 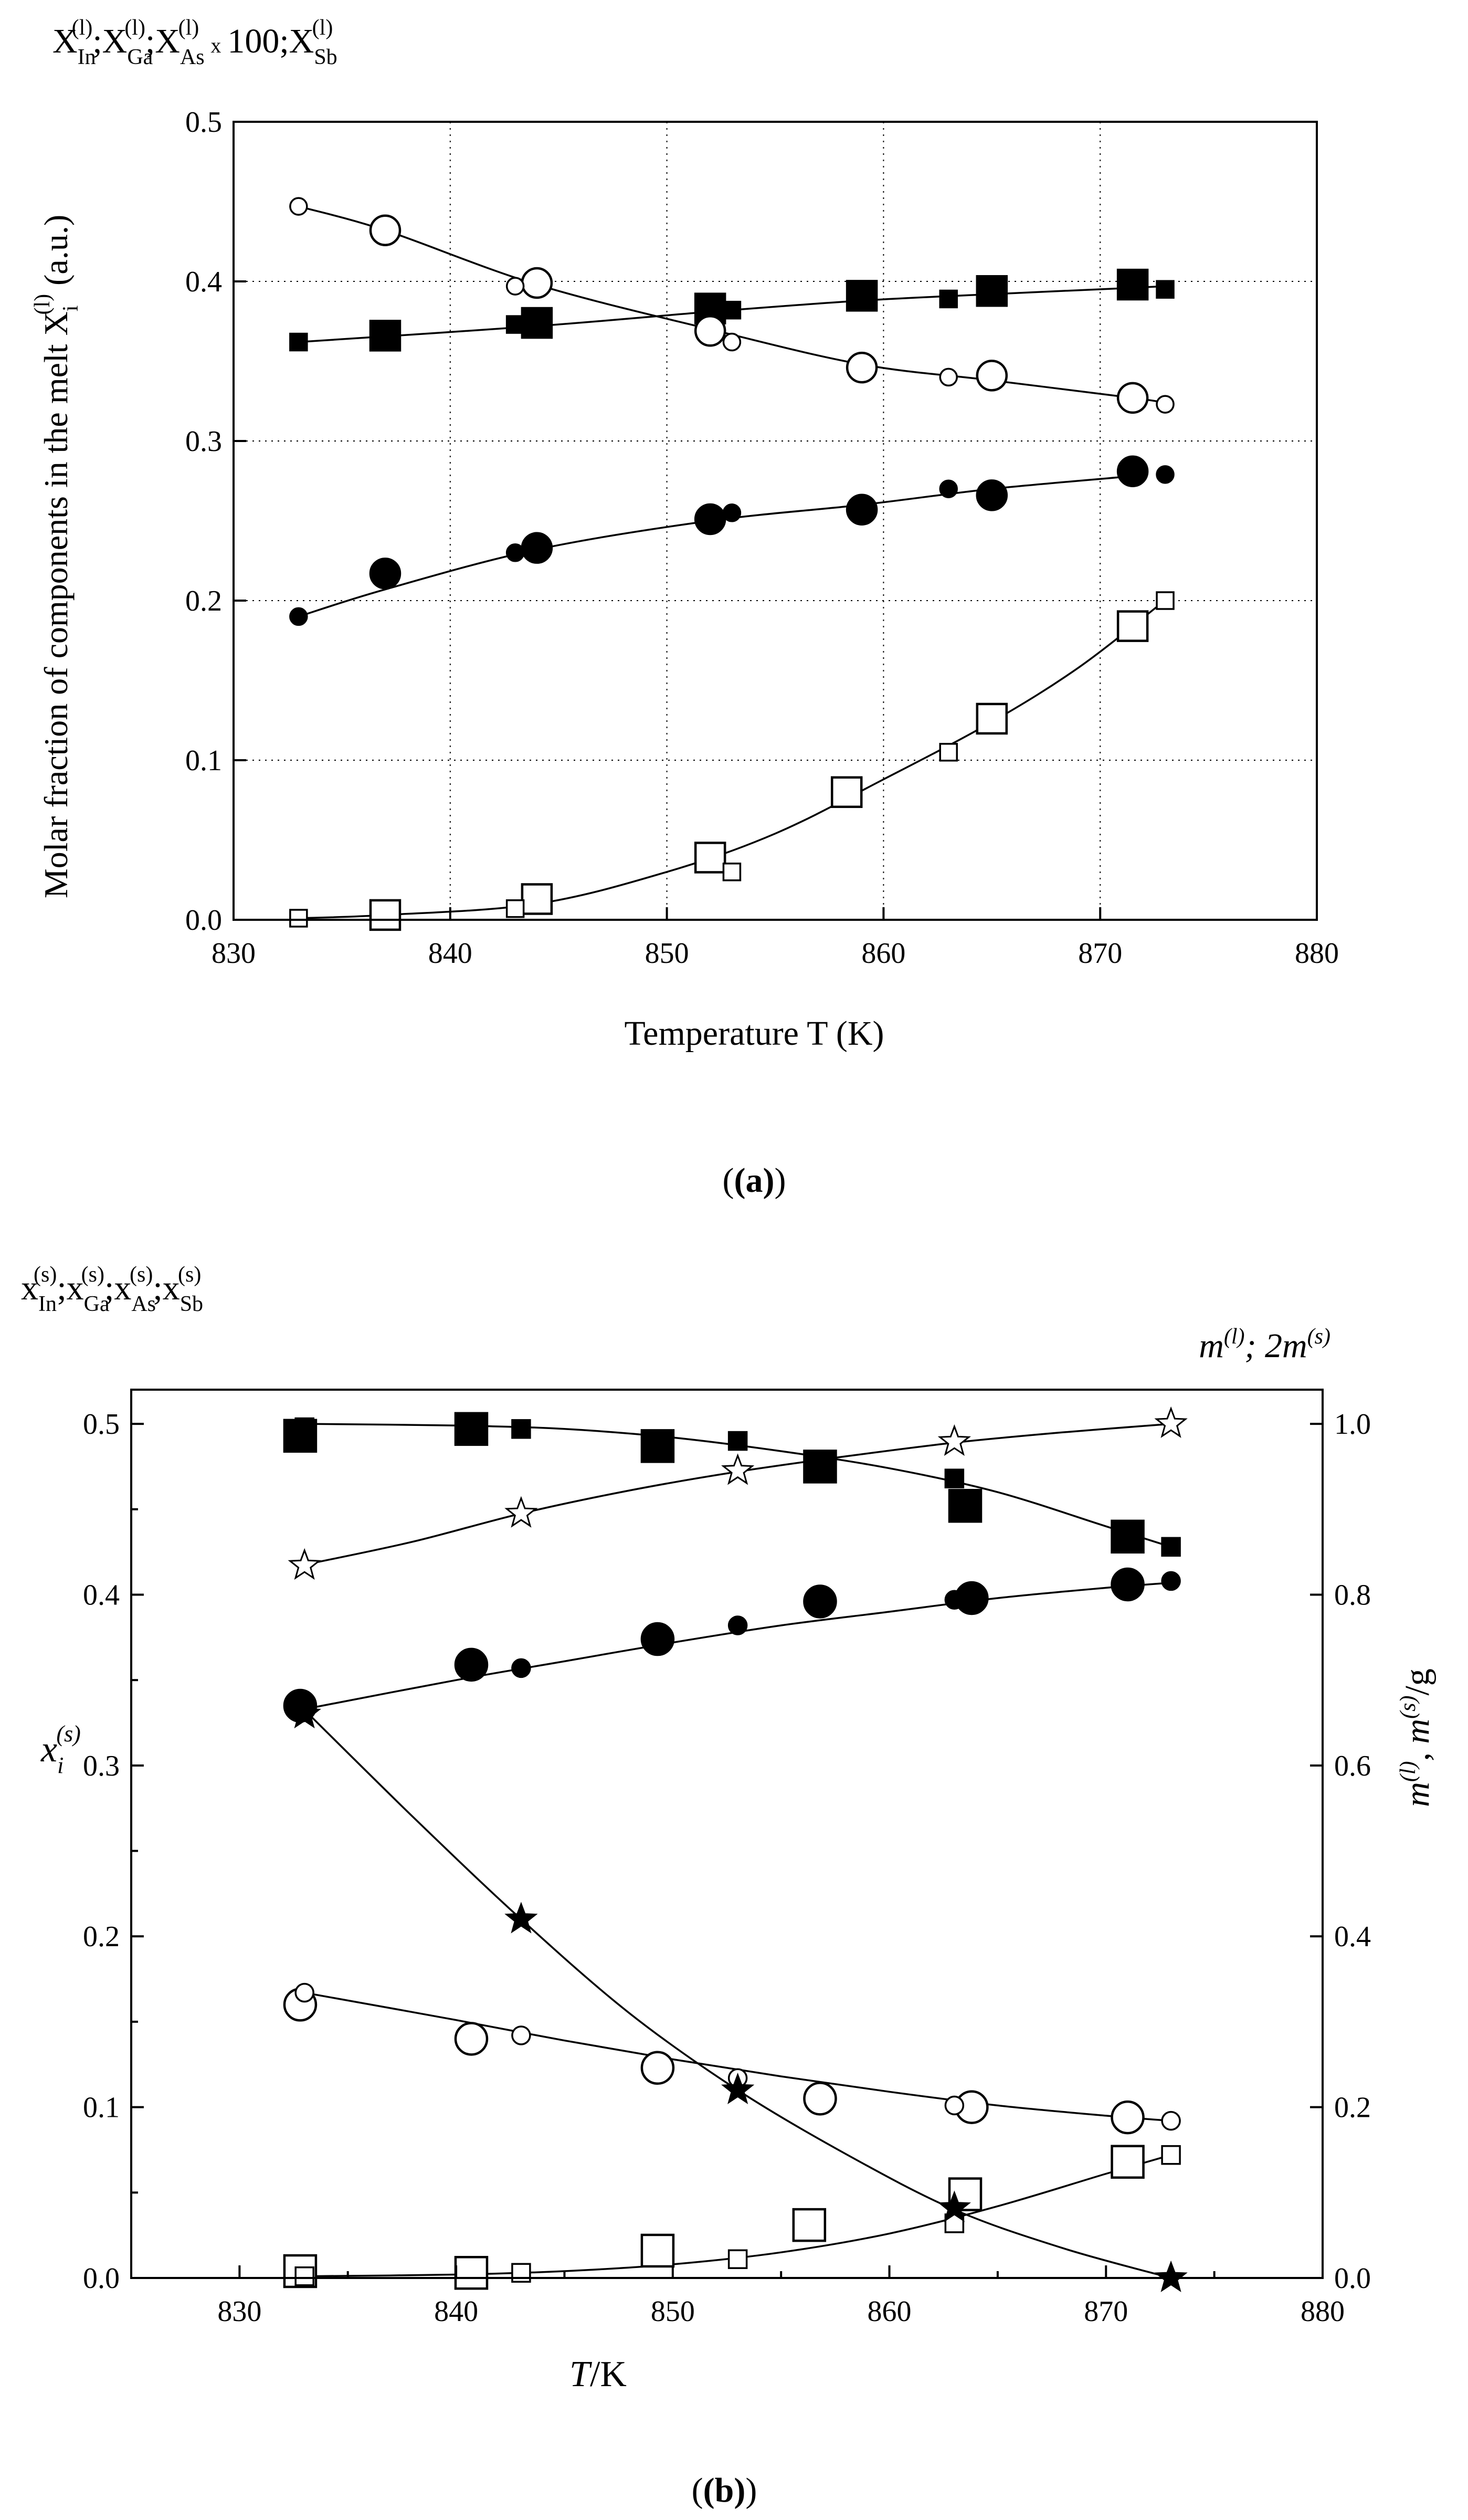 What do you see at coordinates (1352, 1851) in the screenshot?
I see `y2-tick-labels-b: 0.0 0.2 0.4 0.6 0.8 1.0` at bounding box center [1352, 1851].